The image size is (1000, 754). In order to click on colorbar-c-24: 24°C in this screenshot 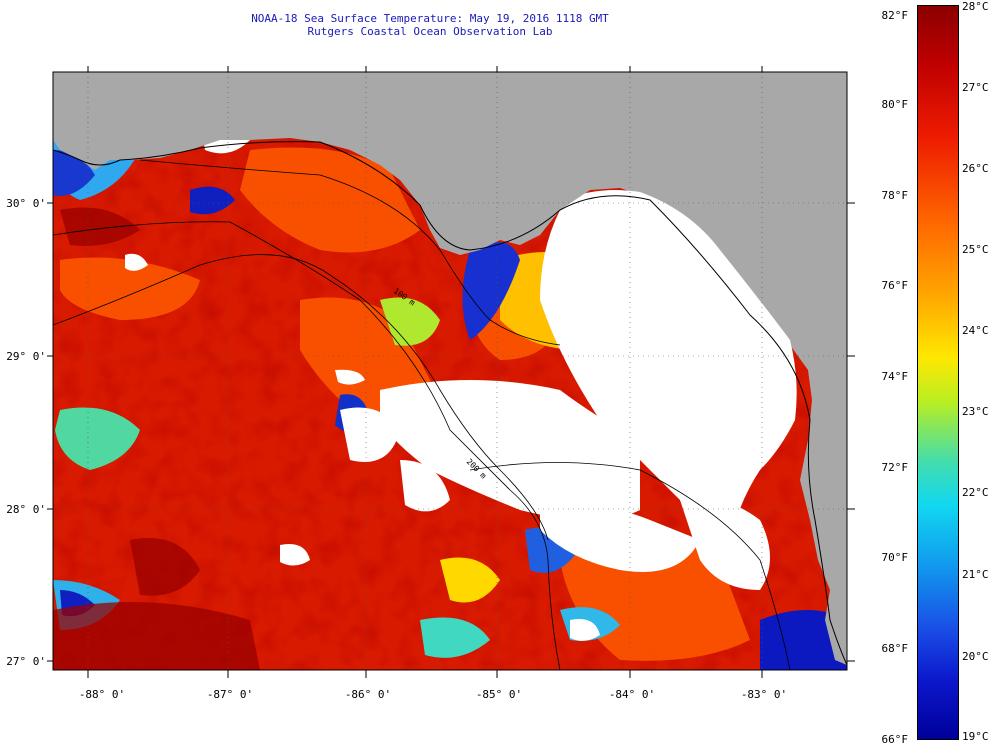, I will do `click(975, 330)`.